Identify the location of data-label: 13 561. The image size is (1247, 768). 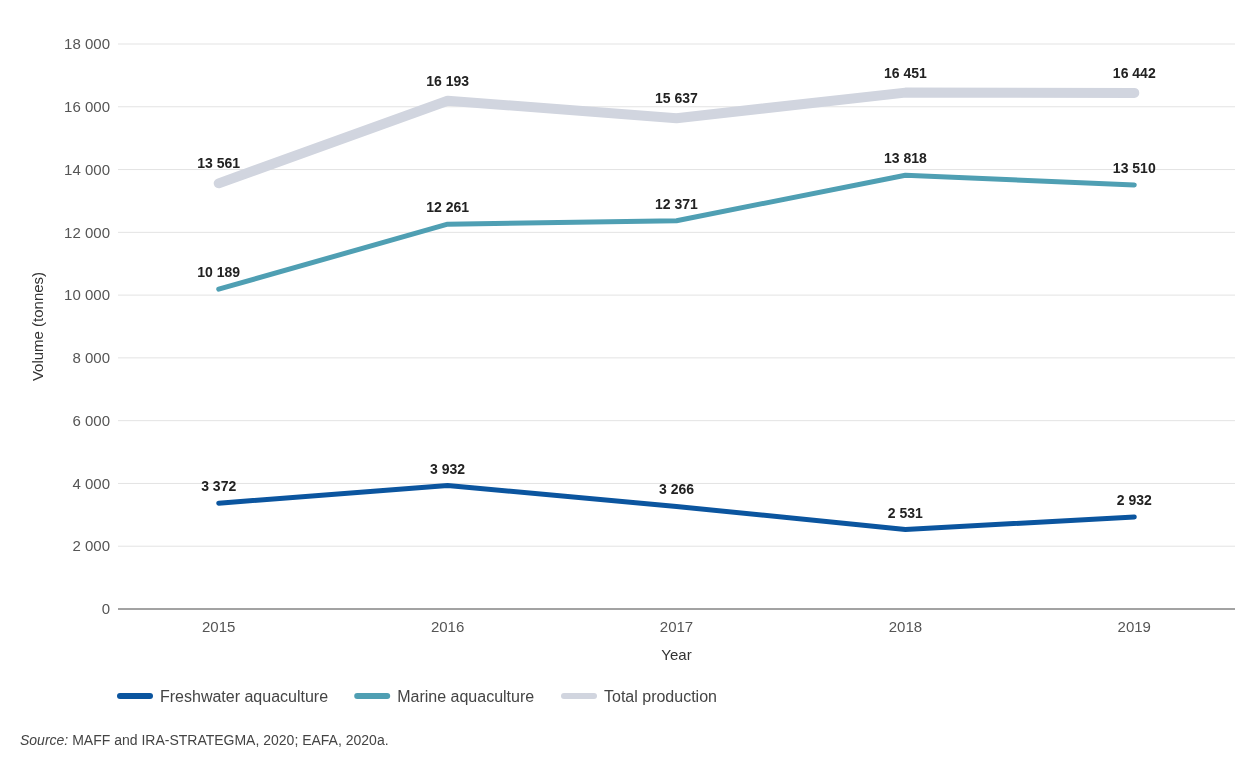
(219, 163).